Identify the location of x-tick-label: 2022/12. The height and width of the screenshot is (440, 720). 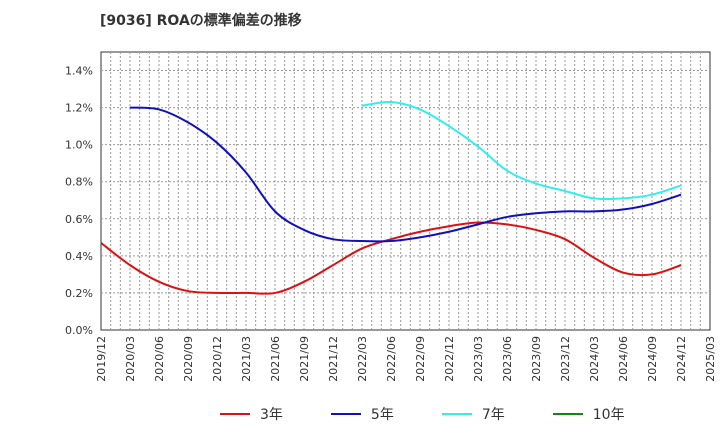
(449, 359).